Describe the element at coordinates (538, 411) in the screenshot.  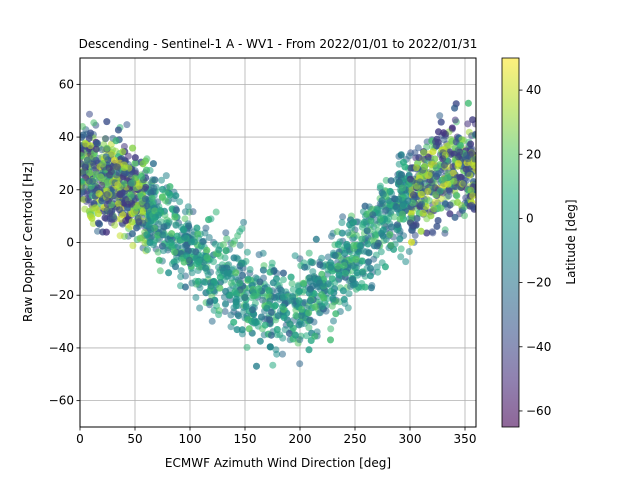
I see `colorbar-tick-label: −60` at that location.